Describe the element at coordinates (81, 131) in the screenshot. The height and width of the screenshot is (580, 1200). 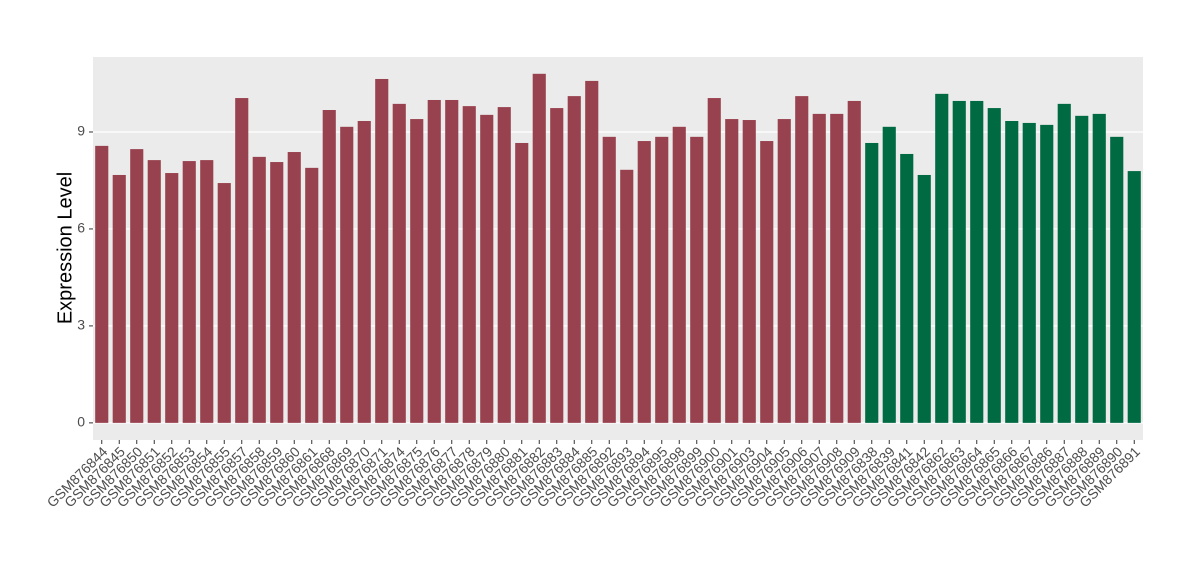
I see `y-tick-label: 9` at that location.